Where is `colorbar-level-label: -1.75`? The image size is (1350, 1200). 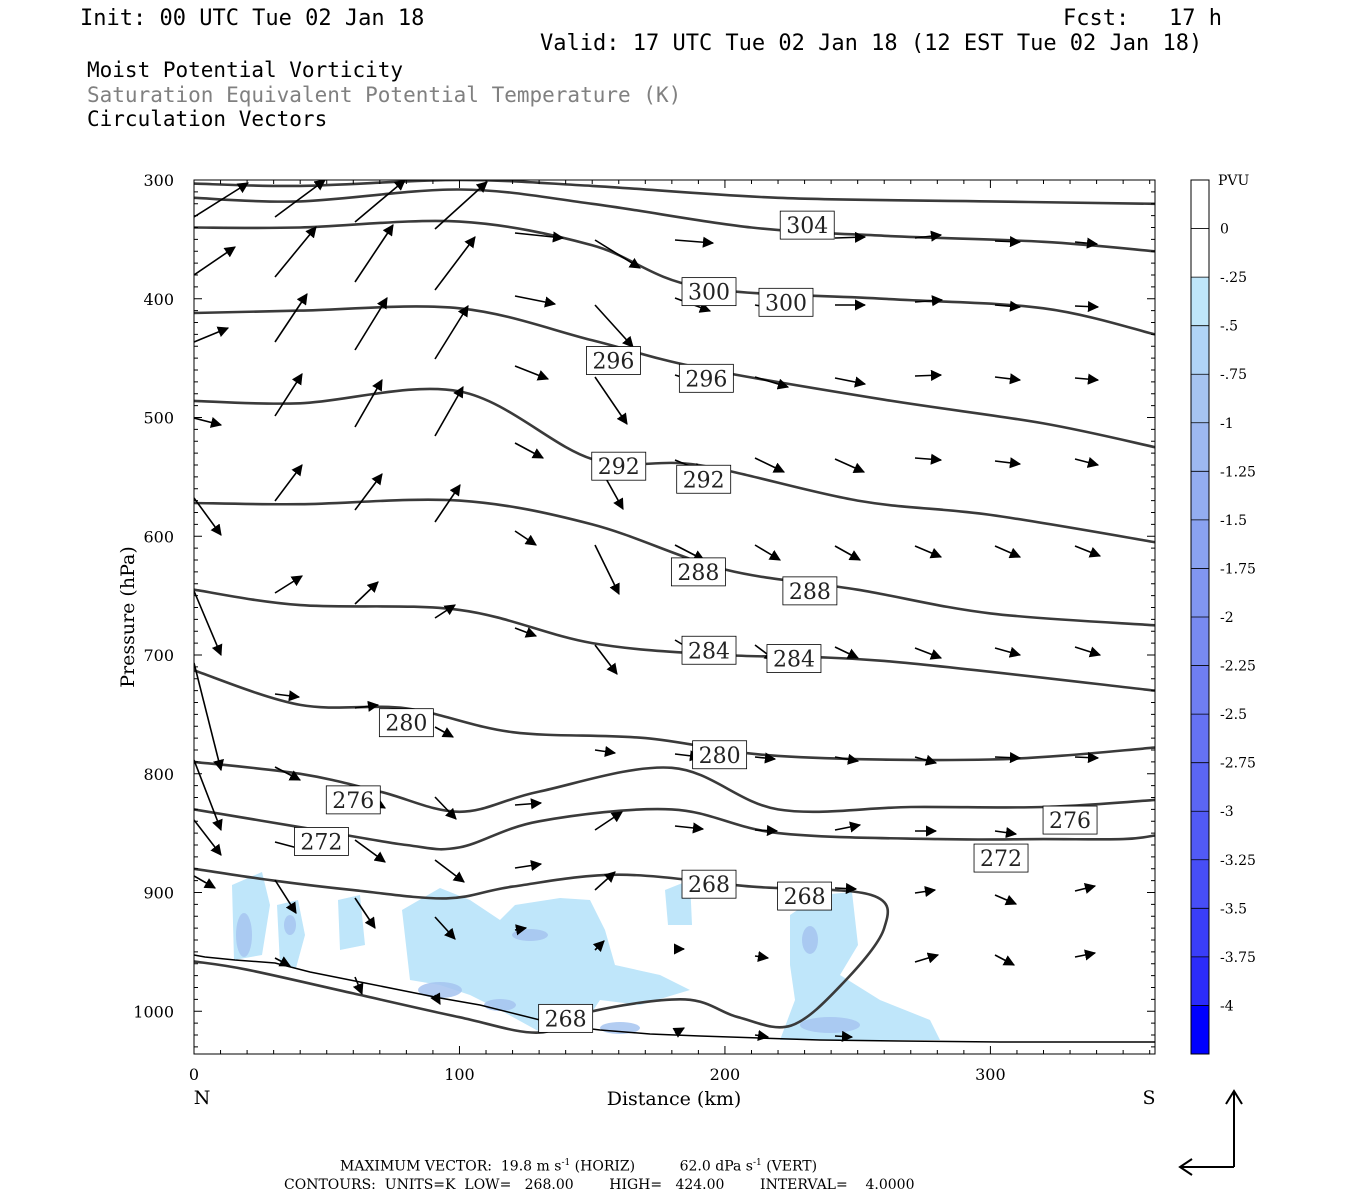 colorbar-level-label: -1.75 is located at coordinates (1238, 569).